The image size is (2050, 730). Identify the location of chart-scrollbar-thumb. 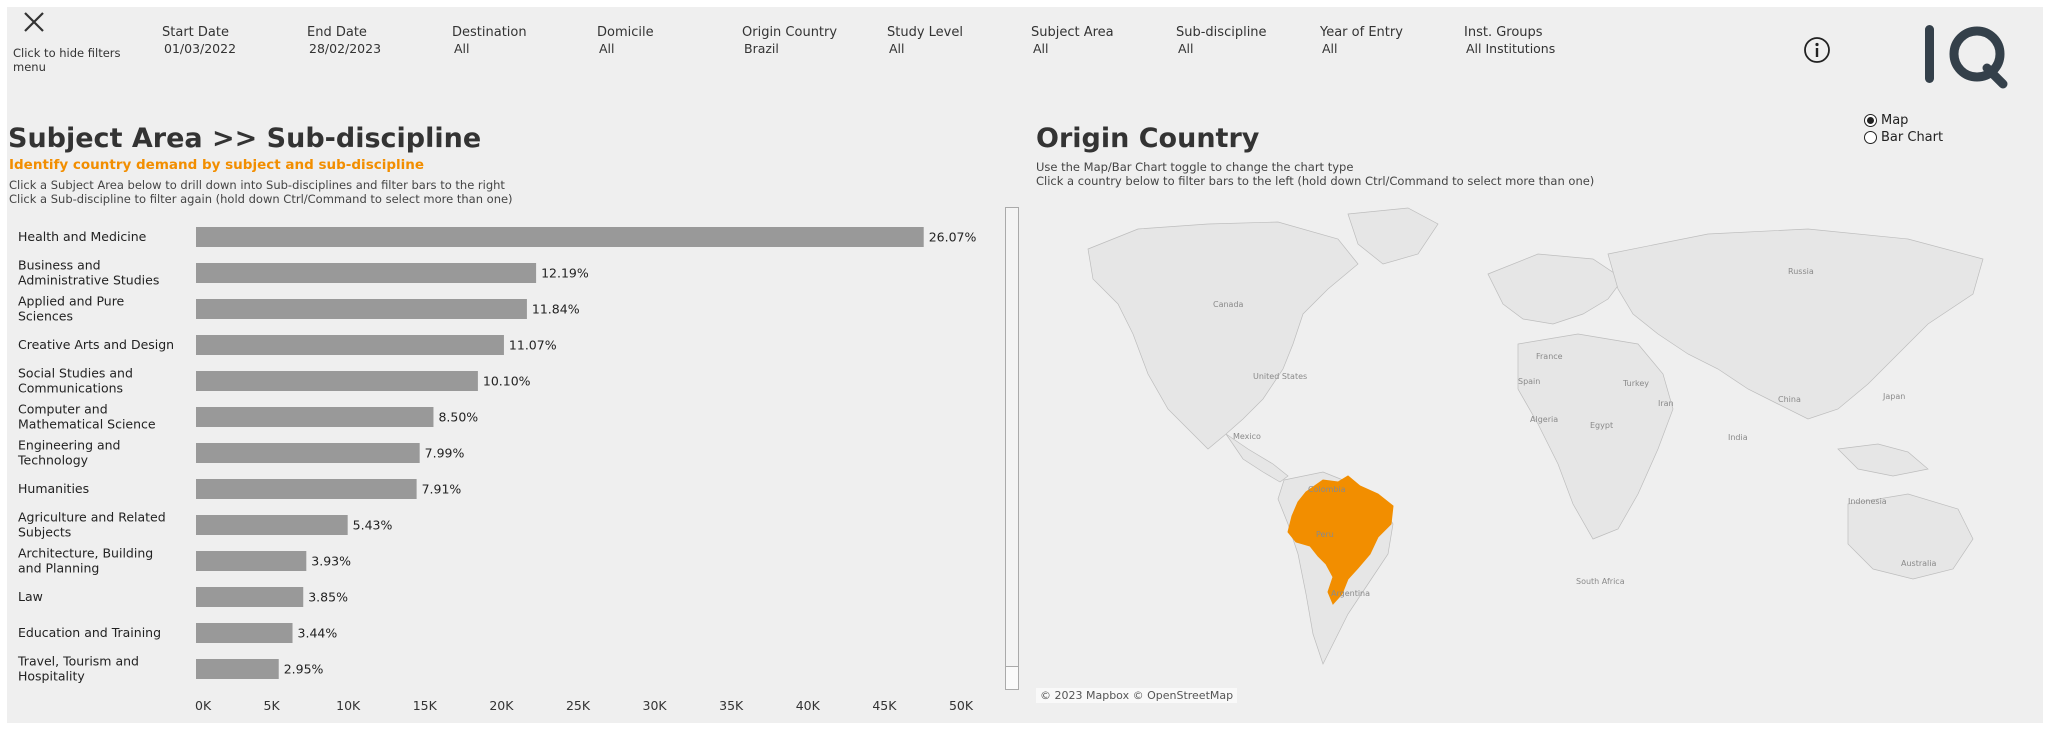
(1012, 678).